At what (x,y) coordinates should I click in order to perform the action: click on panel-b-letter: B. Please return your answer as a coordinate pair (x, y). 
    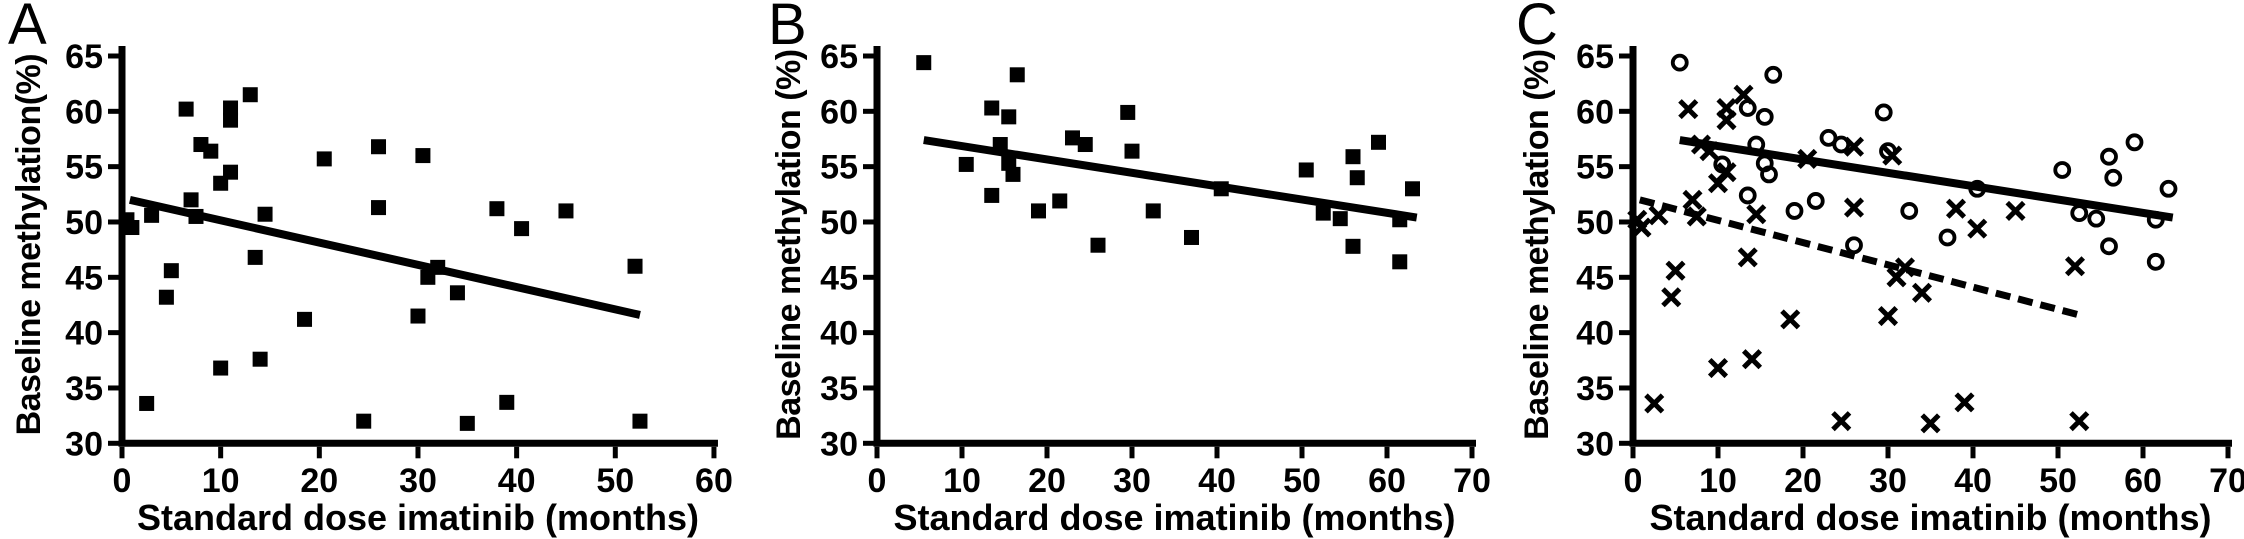
    Looking at the image, I should click on (787, 28).